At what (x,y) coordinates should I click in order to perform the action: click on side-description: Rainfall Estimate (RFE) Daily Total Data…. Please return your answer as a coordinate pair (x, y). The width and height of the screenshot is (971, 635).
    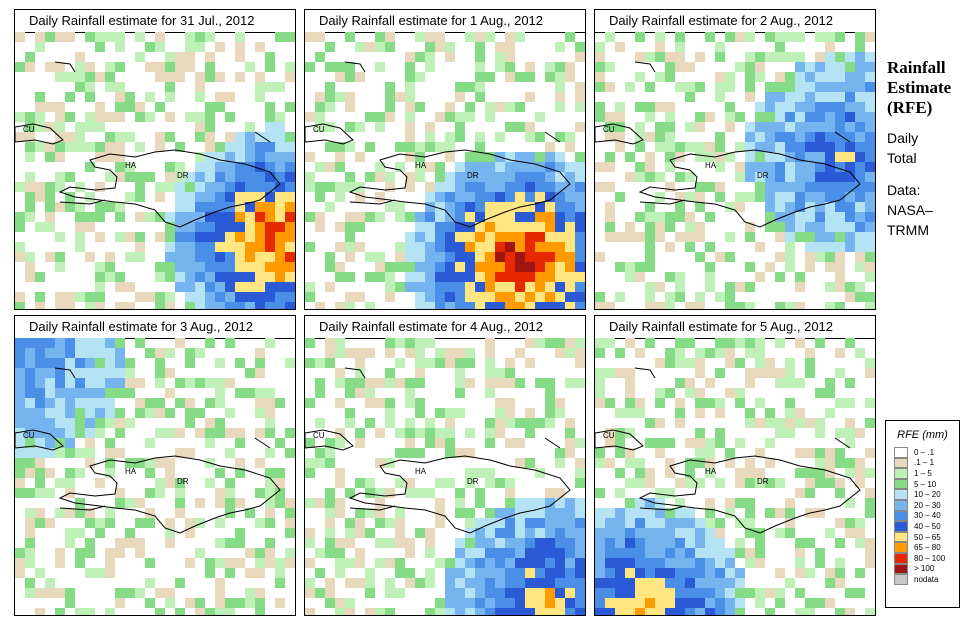
    Looking at the image, I should click on (919, 149).